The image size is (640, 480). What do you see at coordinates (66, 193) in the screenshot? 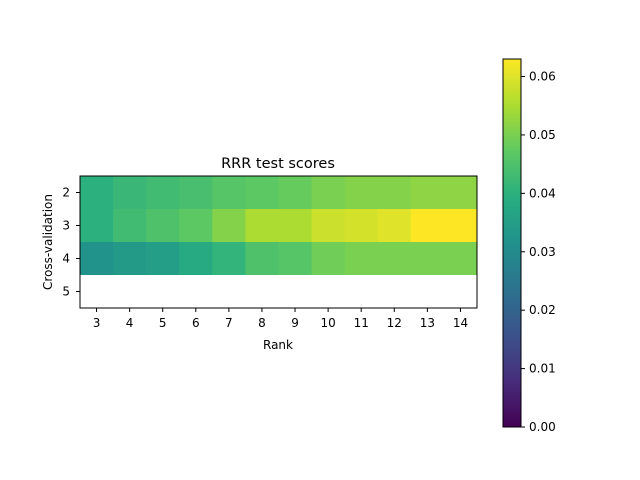
I see `y-tick-label: 2` at bounding box center [66, 193].